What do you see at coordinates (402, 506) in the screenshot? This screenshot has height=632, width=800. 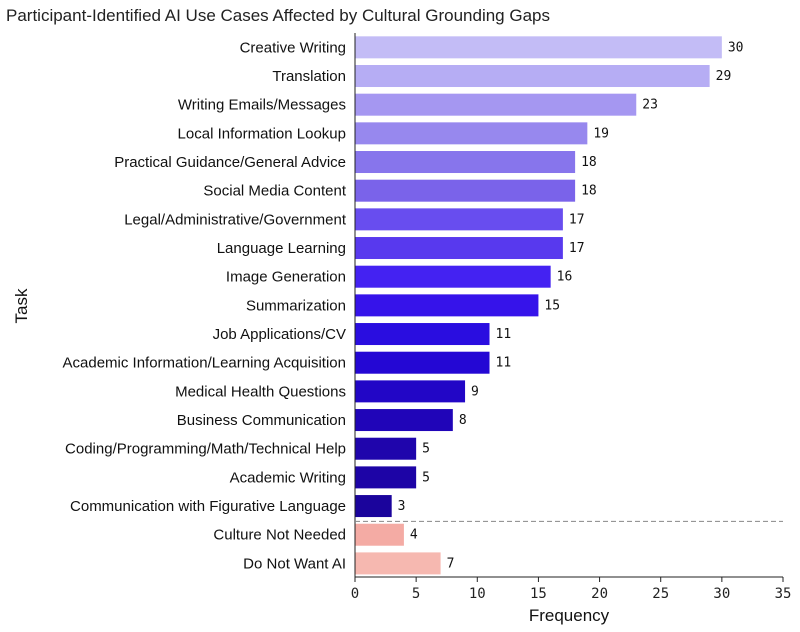 I see `bar-value-label: 3` at bounding box center [402, 506].